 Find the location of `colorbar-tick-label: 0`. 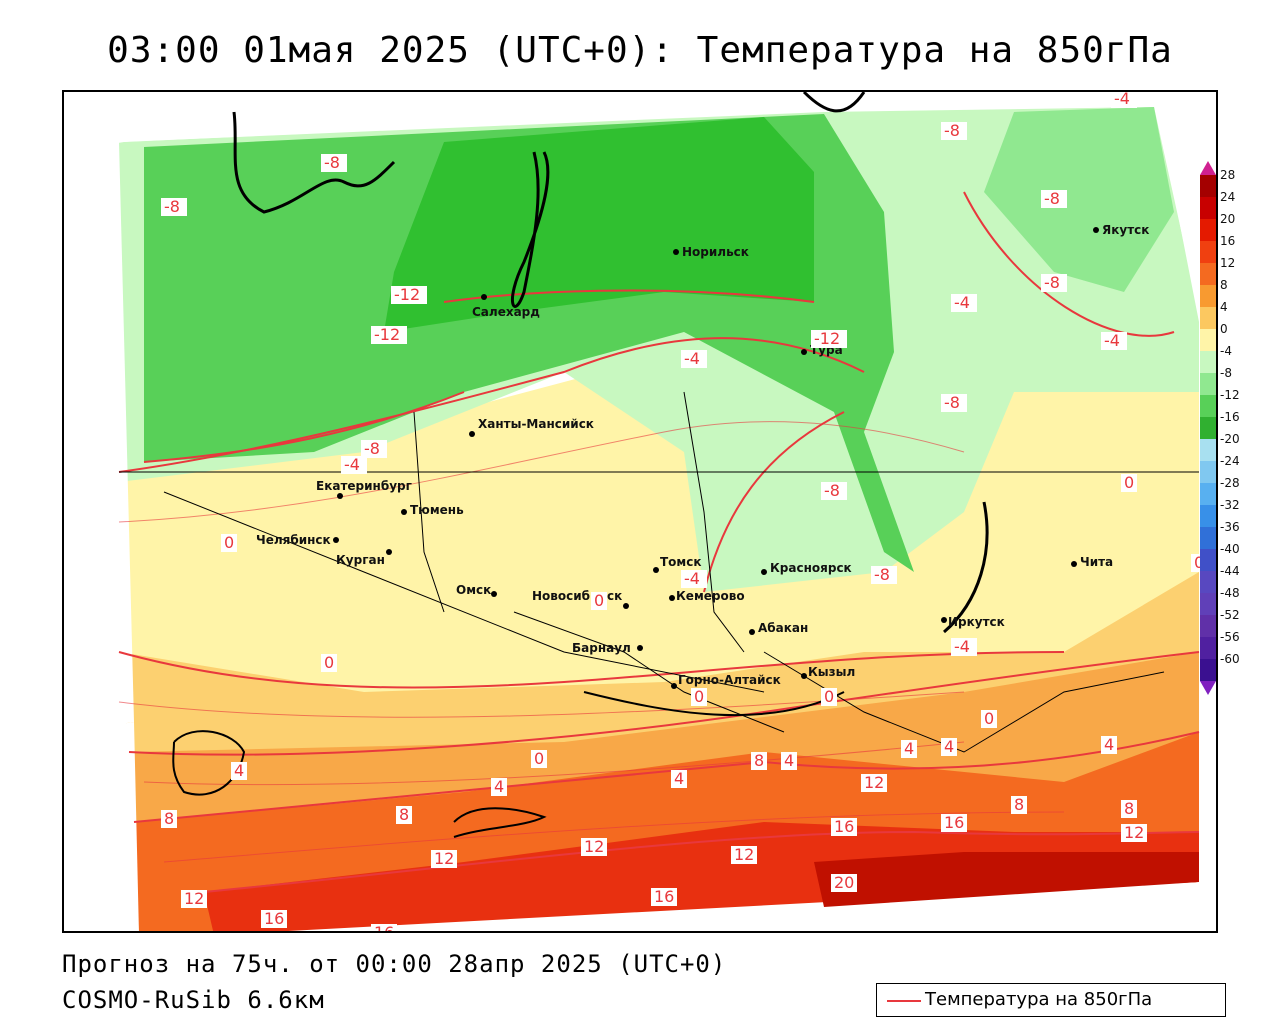

colorbar-tick-label: 0 is located at coordinates (1224, 329).